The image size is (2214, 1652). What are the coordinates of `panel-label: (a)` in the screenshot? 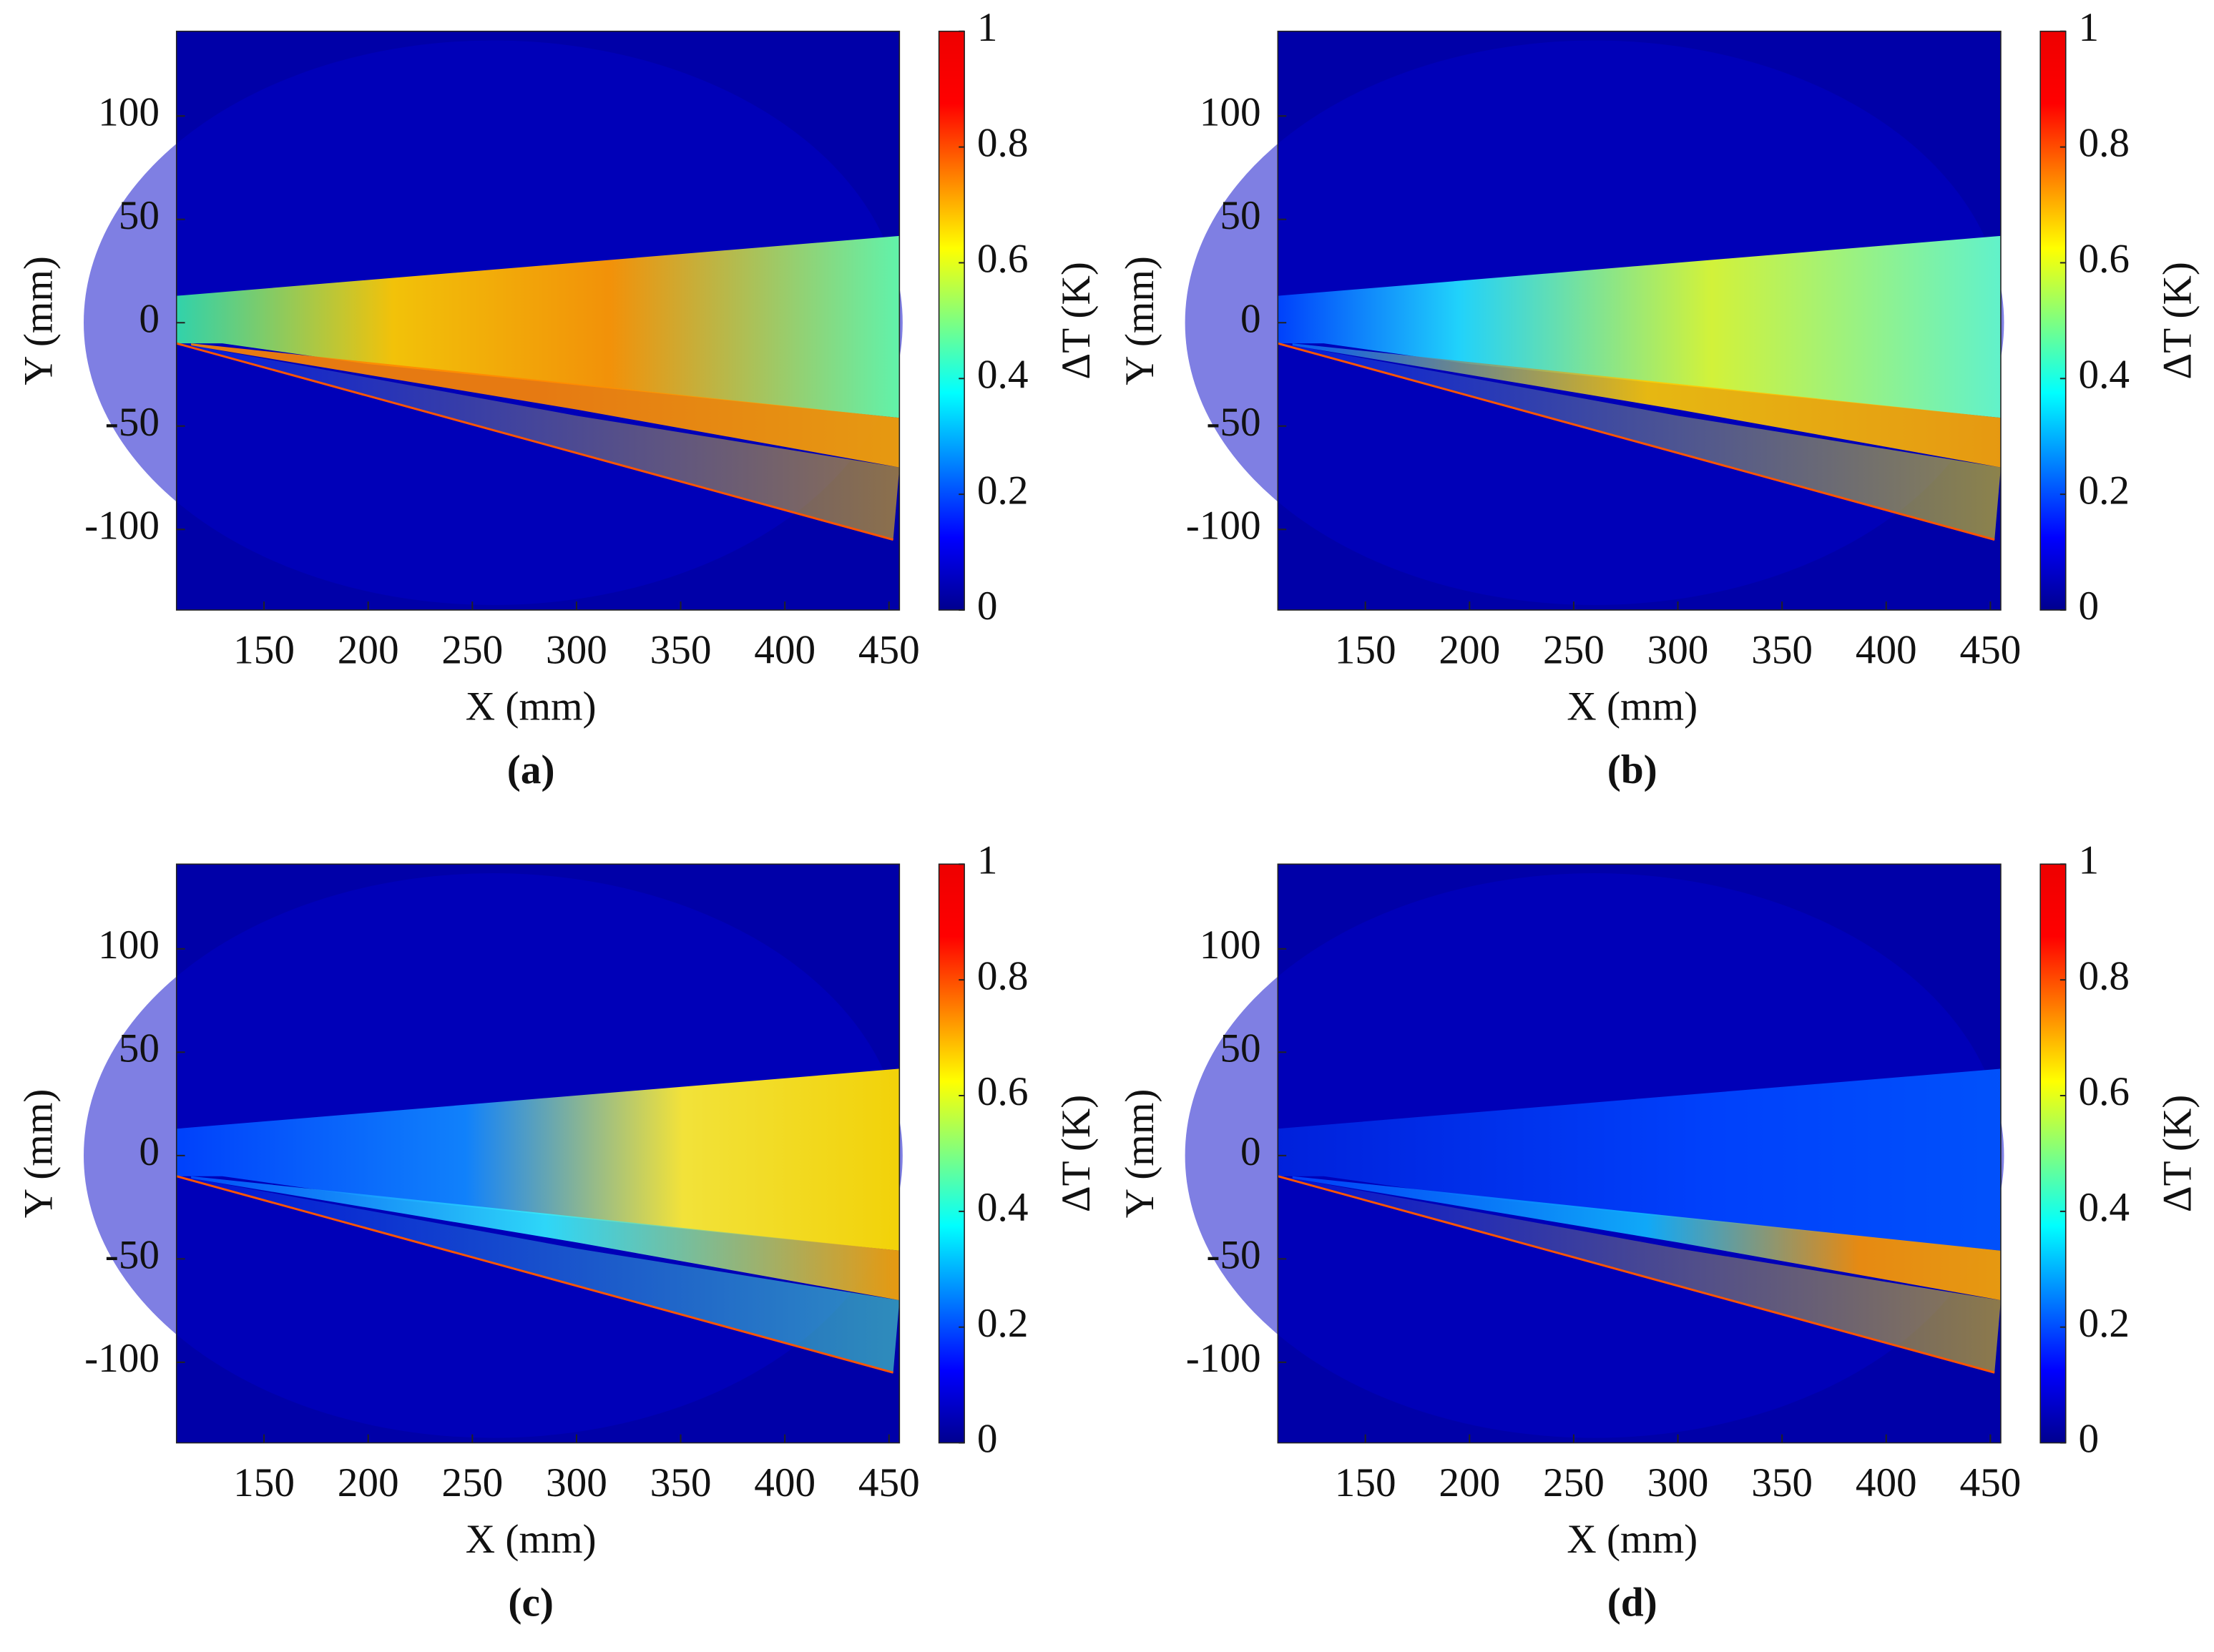 It's located at (531, 770).